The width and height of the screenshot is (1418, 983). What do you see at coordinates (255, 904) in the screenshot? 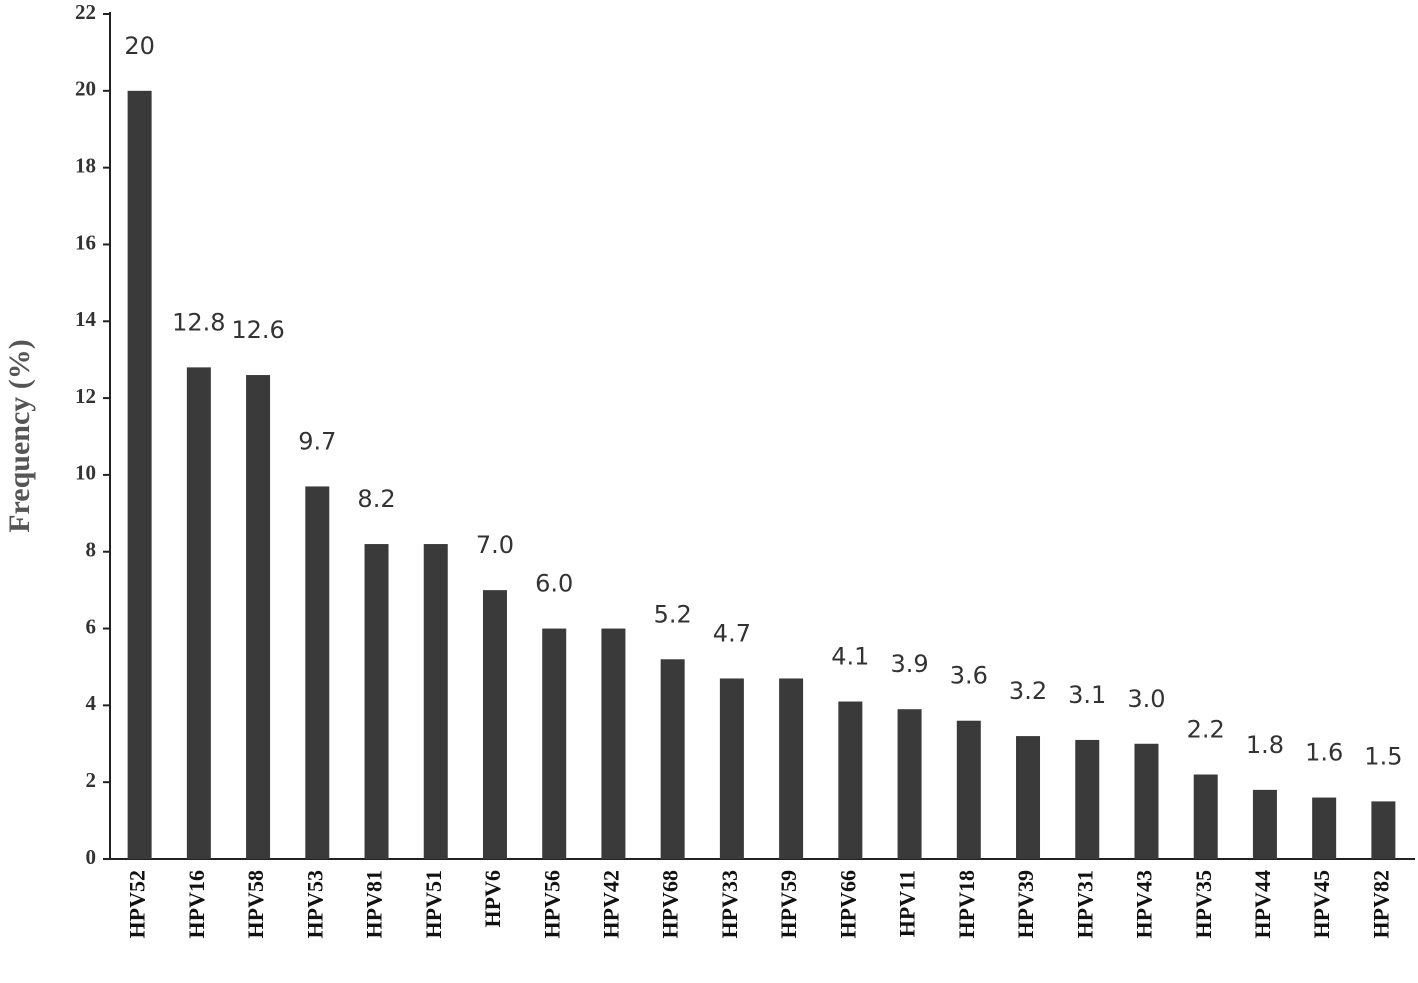
I see `x-tick-label: HPV58` at bounding box center [255, 904].